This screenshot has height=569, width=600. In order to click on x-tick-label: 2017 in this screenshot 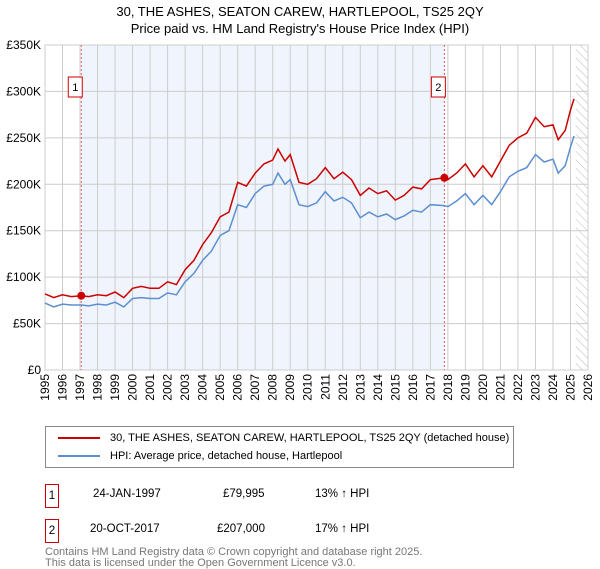, I will do `click(430, 387)`.